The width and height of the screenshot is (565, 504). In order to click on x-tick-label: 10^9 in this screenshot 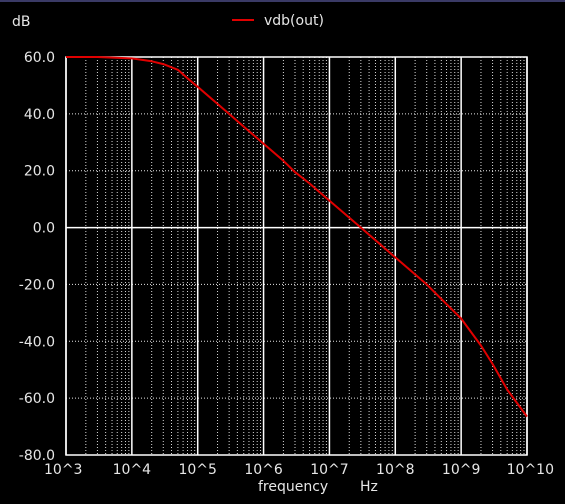, I will do `click(461, 470)`.